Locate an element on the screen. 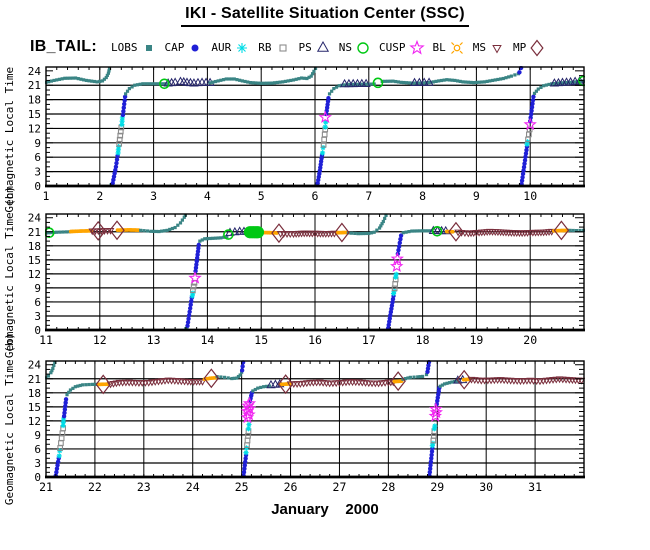  legend-item-MS-label: MS is located at coordinates (479, 47).